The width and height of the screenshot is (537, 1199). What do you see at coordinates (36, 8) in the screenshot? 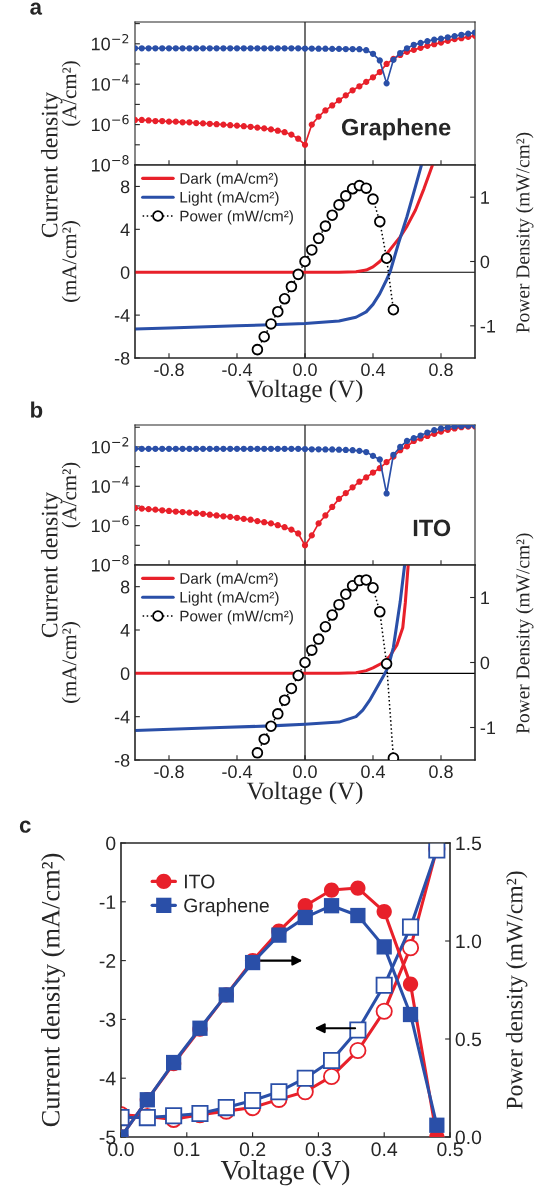
I see `chart-title: a` at bounding box center [36, 8].